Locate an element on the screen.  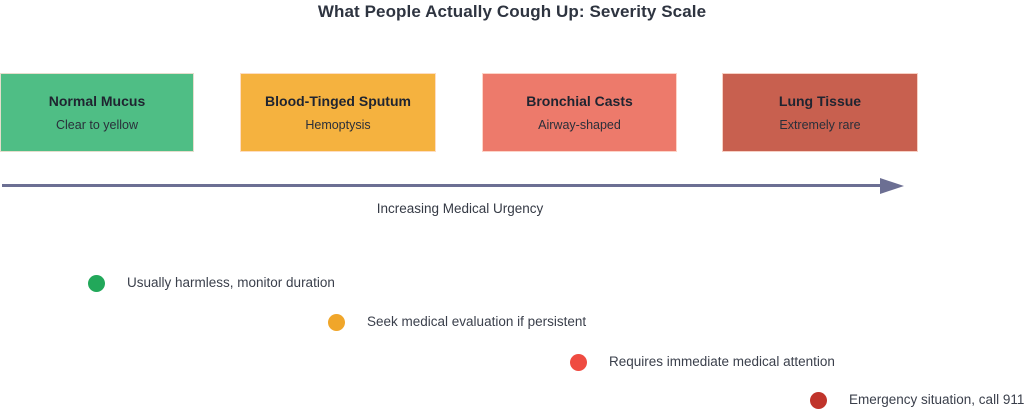
severity-stage-bronchial-casts: Bronchial Casts Airway-shaped is located at coordinates (579, 112).